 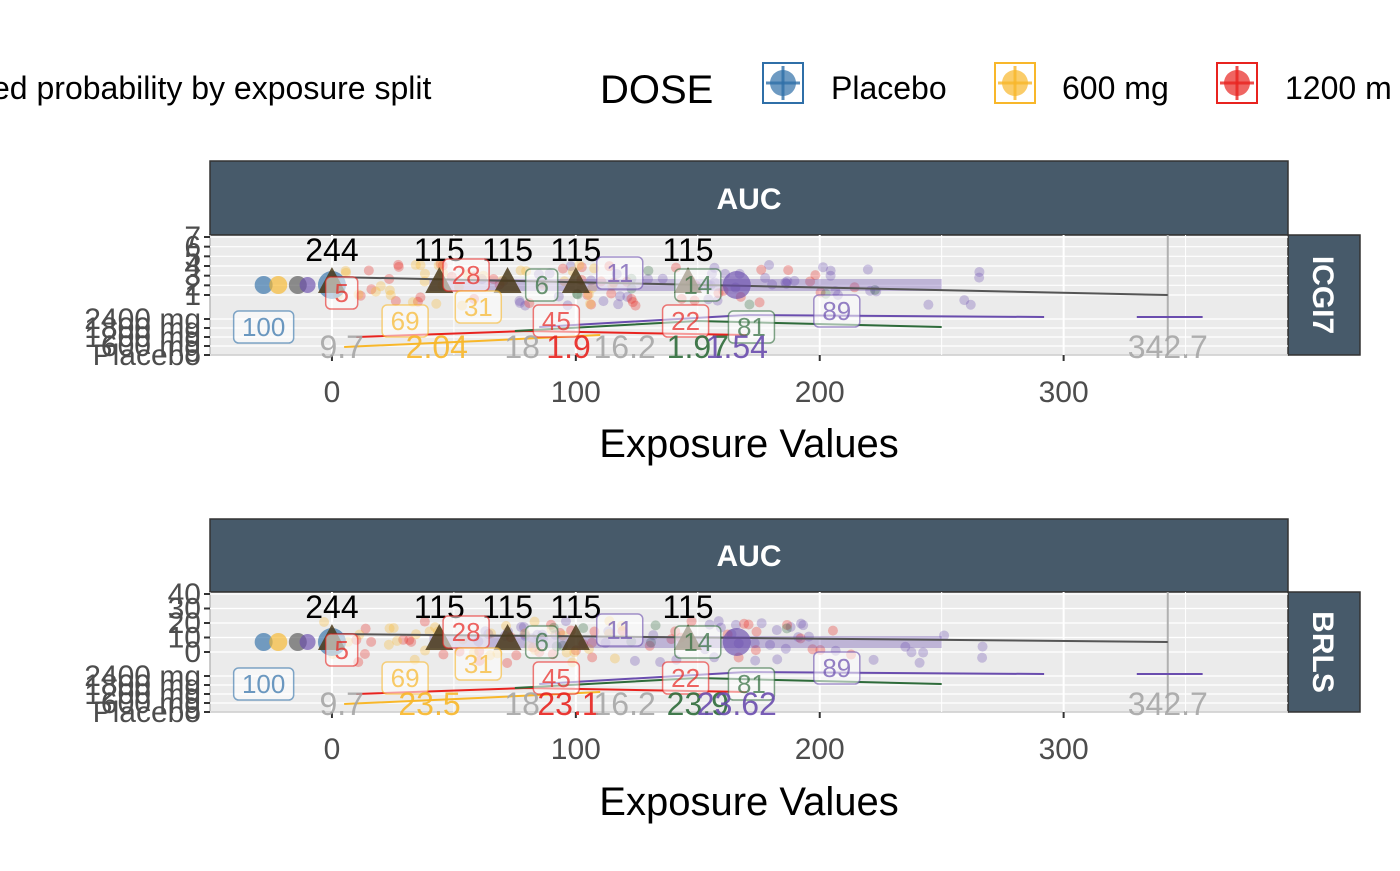 What do you see at coordinates (685, 321) in the screenshot?
I see `box-label: 22` at bounding box center [685, 321].